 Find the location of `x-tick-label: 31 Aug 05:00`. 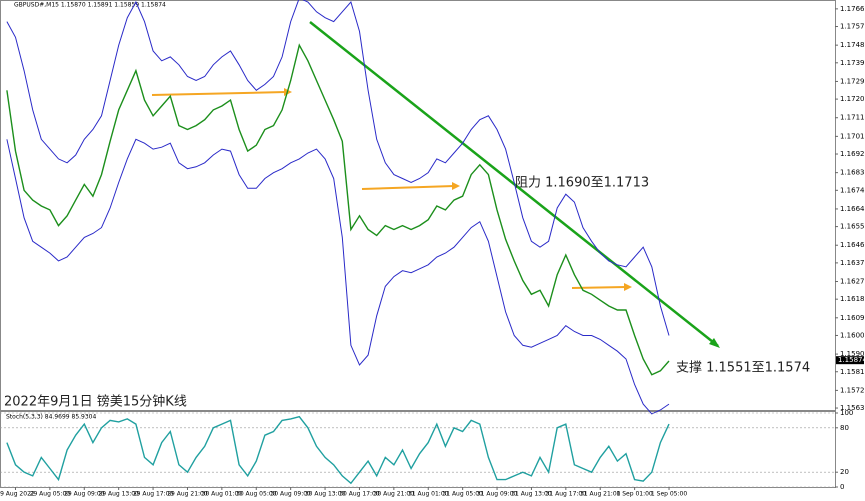

x-tick-label: 31 Aug 05:00 is located at coordinates (462, 494).